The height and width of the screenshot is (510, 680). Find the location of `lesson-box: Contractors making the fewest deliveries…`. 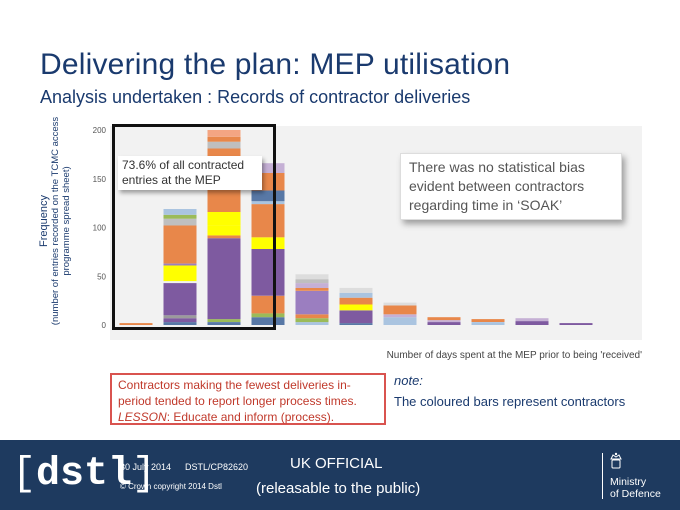

lesson-box: Contractors making the fewest deliveries… is located at coordinates (248, 399).